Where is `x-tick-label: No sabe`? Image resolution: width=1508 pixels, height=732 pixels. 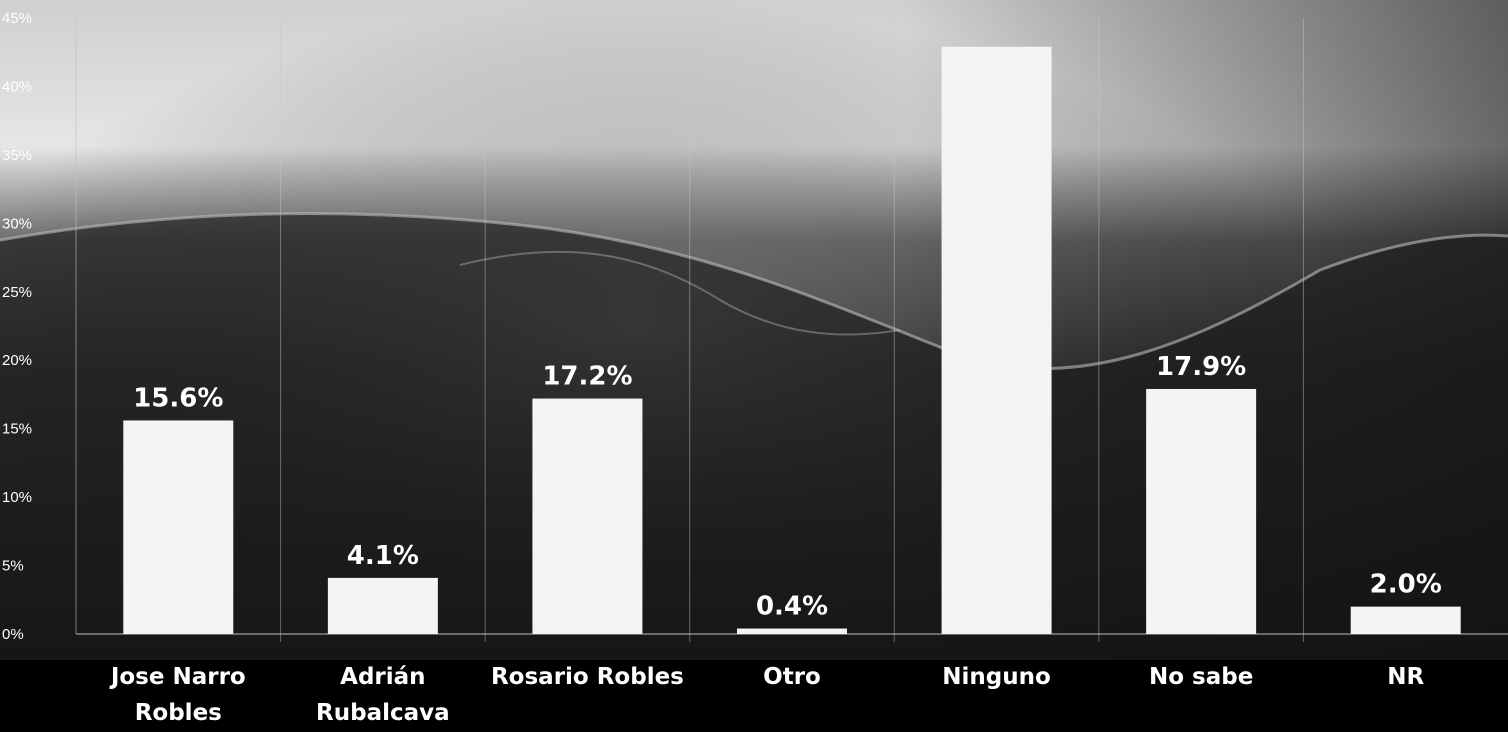
x-tick-label: No sabe is located at coordinates (1201, 677).